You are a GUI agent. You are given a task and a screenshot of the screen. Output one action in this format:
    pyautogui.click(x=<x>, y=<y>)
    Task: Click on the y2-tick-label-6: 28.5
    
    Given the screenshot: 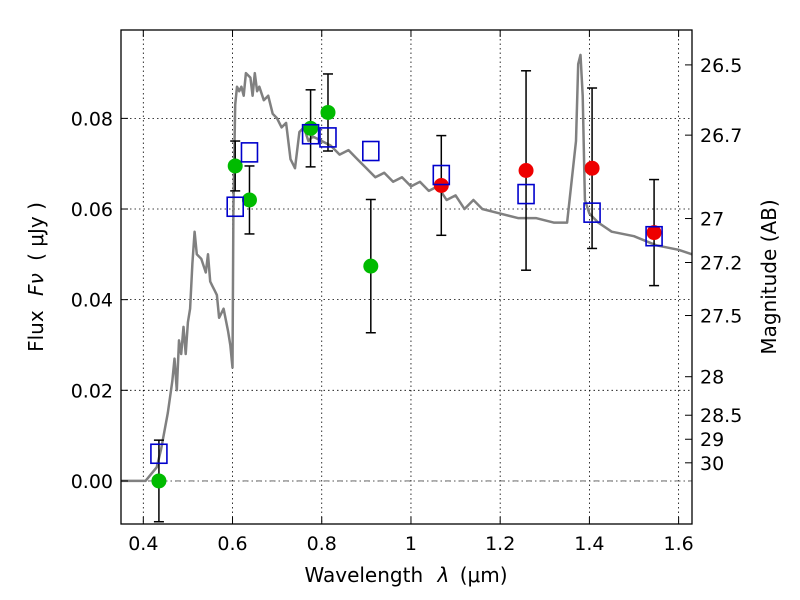 What is the action you would take?
    pyautogui.click(x=721, y=416)
    